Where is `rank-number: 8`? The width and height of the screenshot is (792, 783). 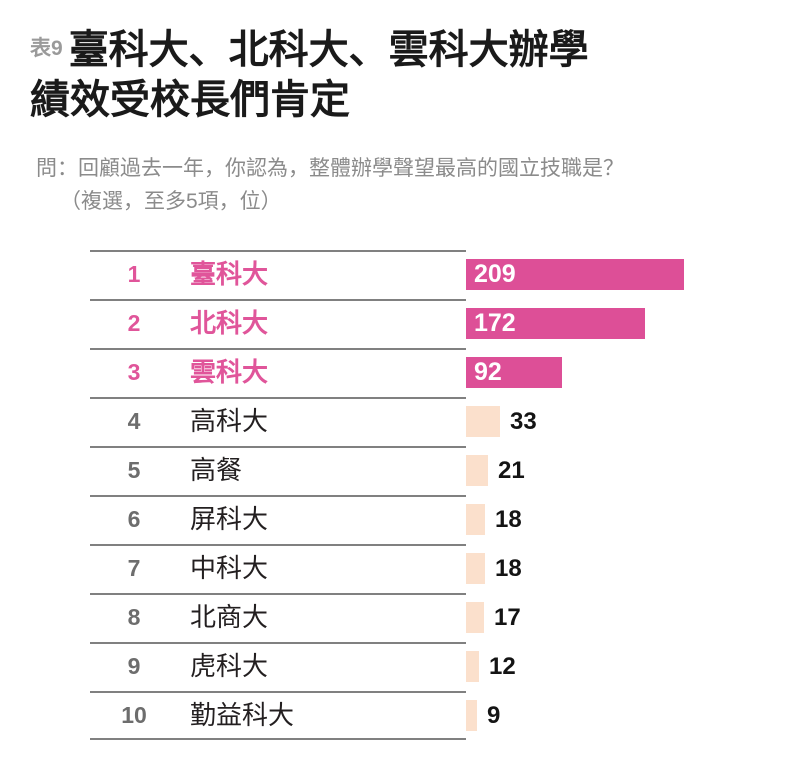
rank-number: 8 is located at coordinates (134, 617).